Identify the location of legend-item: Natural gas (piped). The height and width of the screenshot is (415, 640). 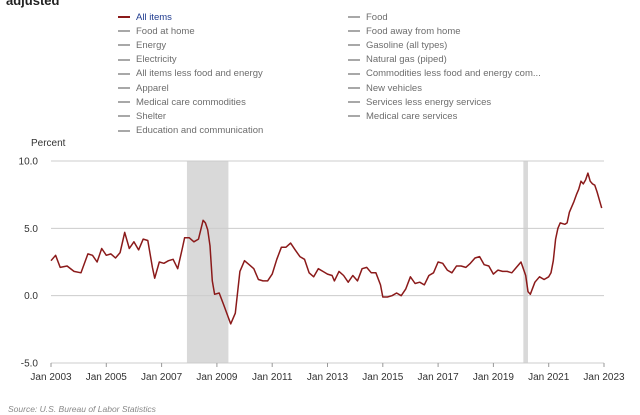
(397, 60).